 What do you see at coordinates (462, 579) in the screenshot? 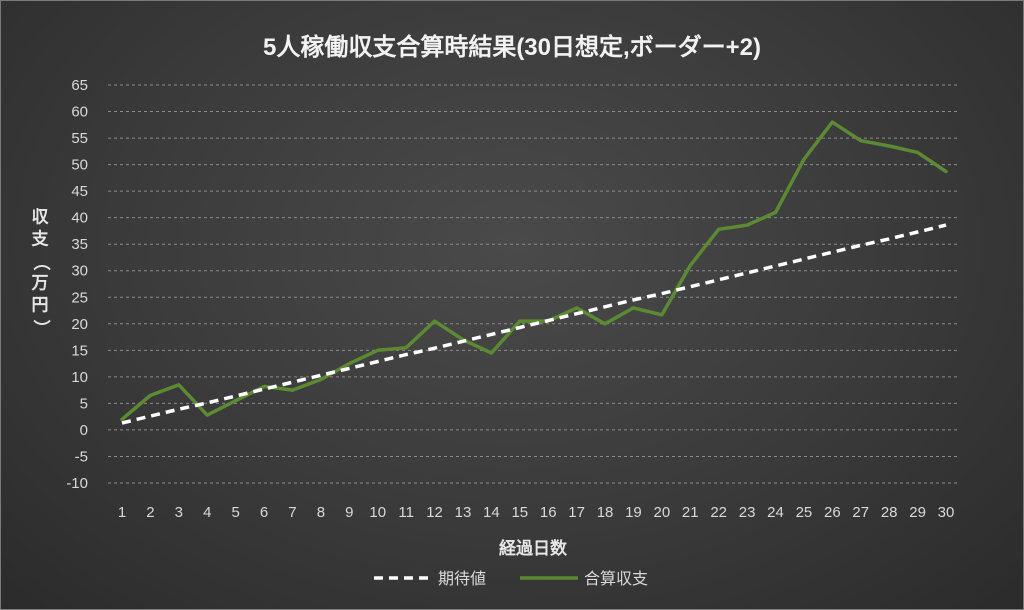
I see `legend-label: 期待値` at bounding box center [462, 579].